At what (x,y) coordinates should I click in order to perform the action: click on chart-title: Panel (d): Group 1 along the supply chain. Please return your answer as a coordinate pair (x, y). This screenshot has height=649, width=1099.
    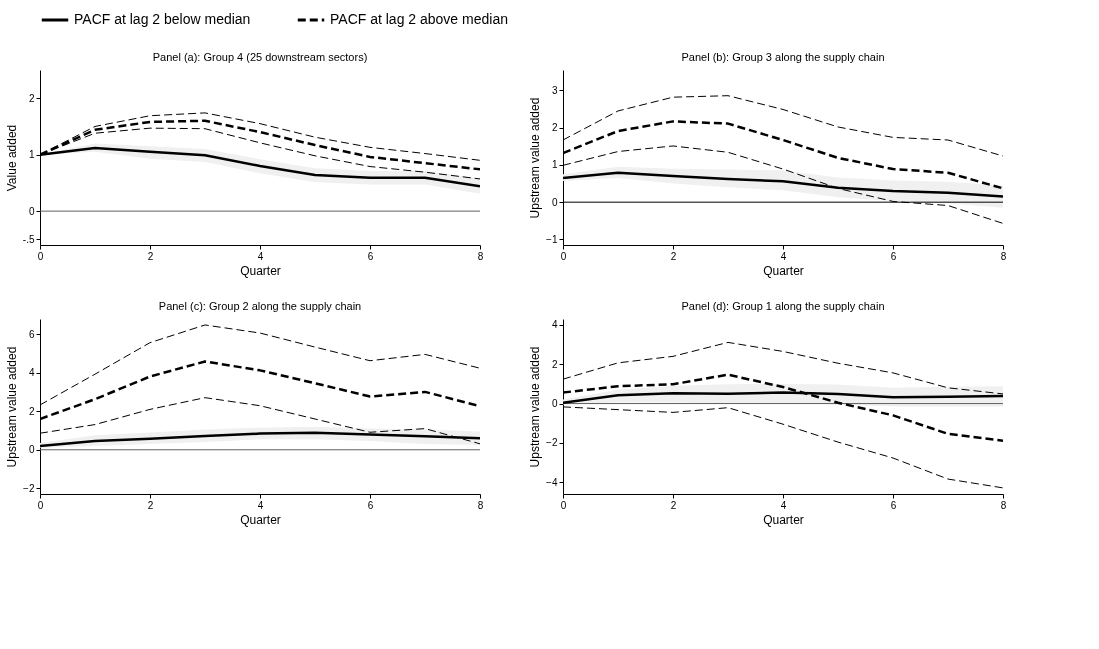
    Looking at the image, I should click on (783, 306).